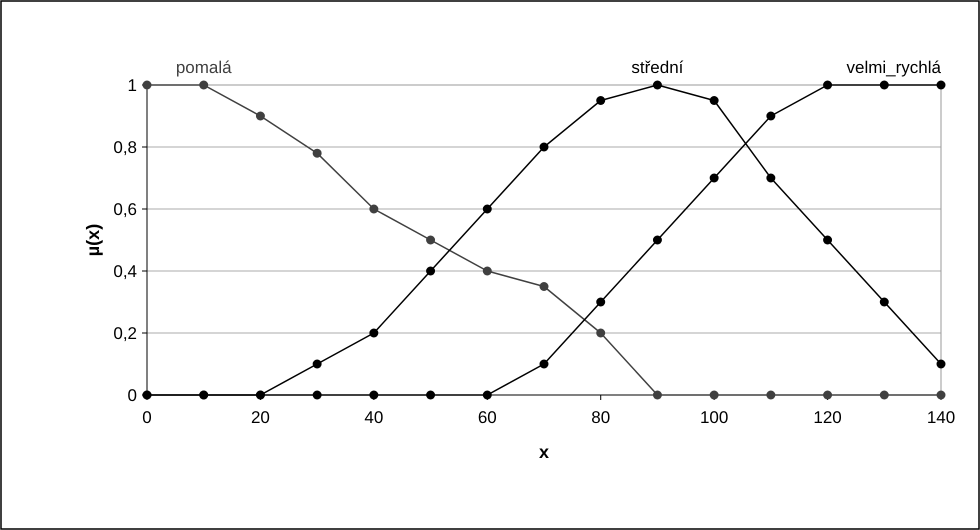 This screenshot has height=530, width=980. Describe the element at coordinates (93, 240) in the screenshot. I see `y-axis-title: µ(x)` at that location.